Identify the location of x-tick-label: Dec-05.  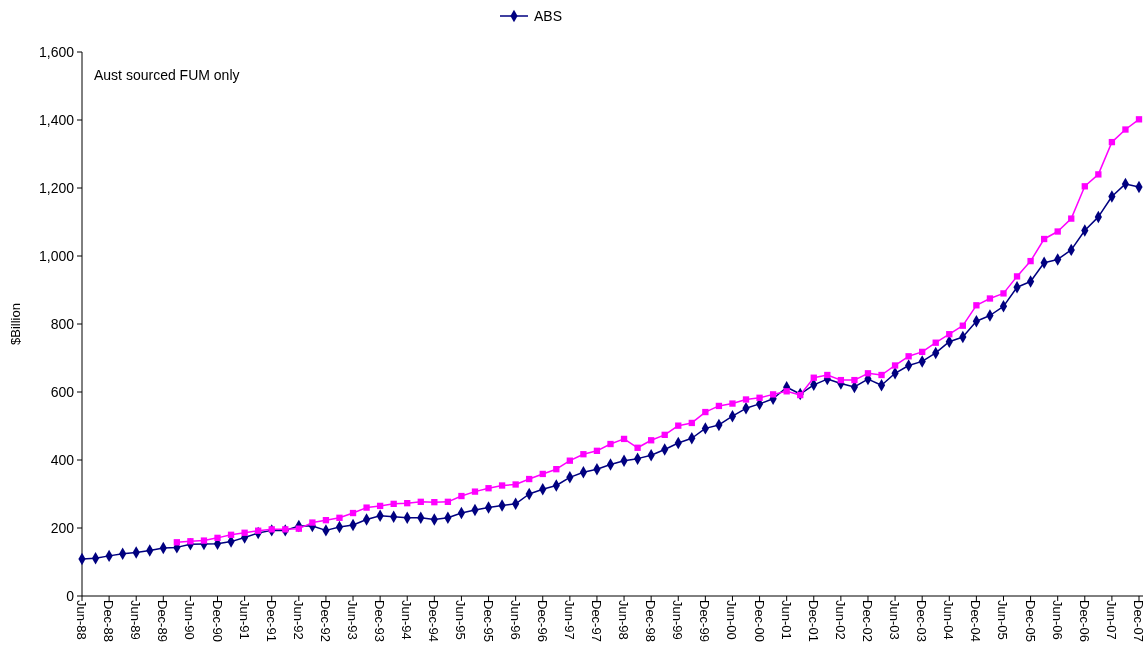
(1030, 621).